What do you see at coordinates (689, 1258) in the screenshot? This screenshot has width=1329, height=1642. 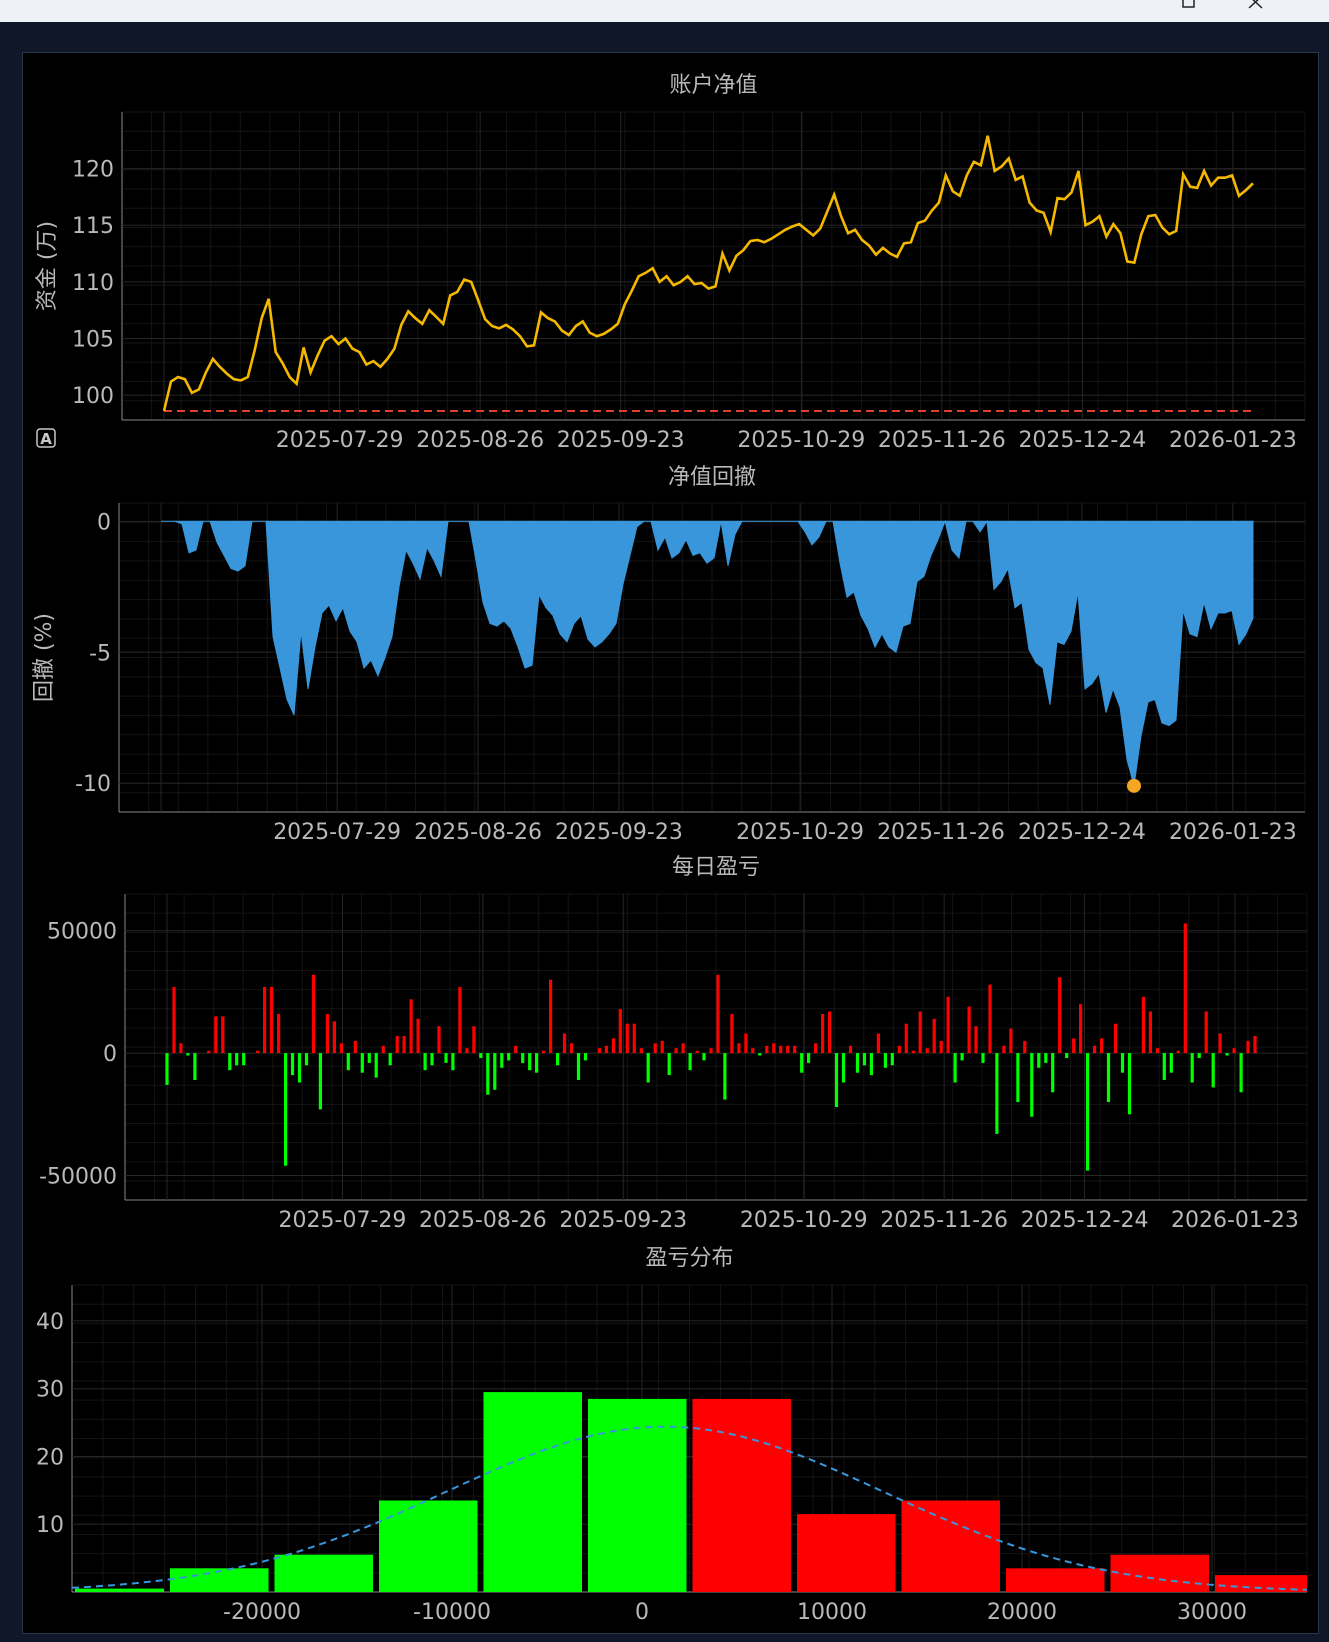 I see `chart-4-title: 盈亏分布` at bounding box center [689, 1258].